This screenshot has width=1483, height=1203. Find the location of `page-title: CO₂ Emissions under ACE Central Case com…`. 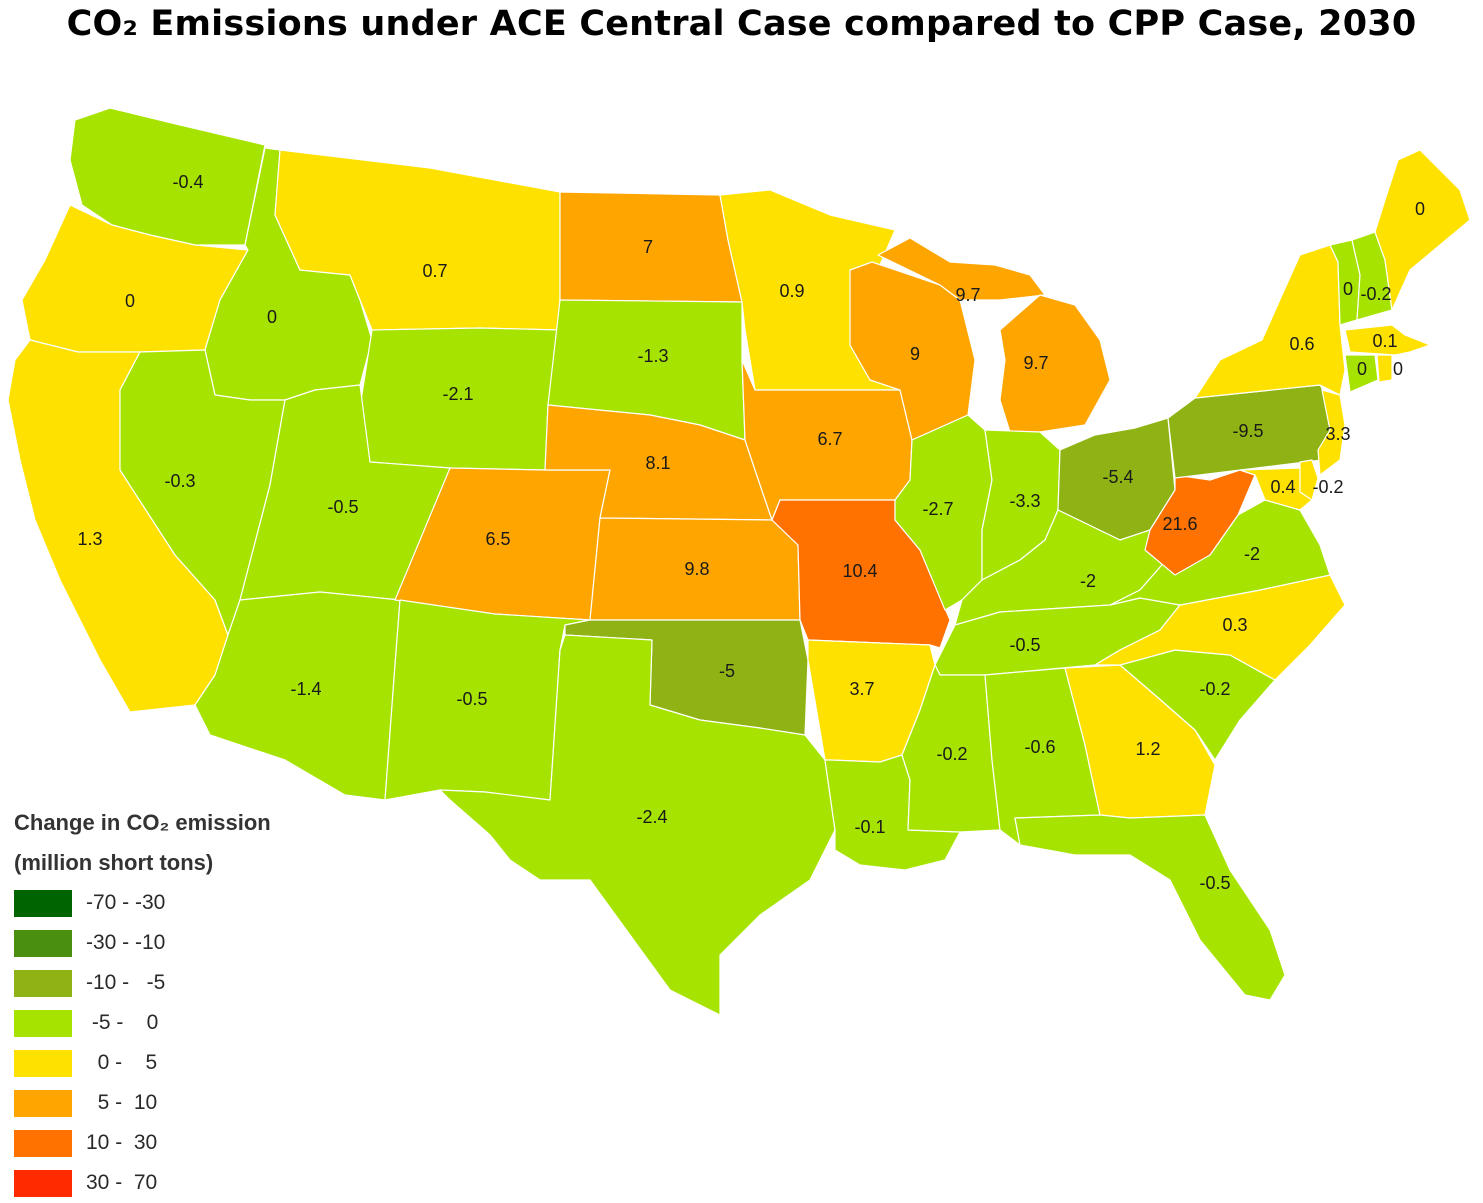

page-title: CO₂ Emissions under ACE Central Case com… is located at coordinates (741, 24).